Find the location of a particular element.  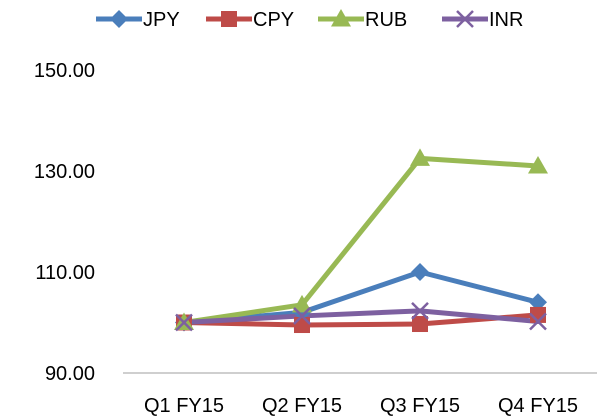

y-tick-label: 110.00 is located at coordinates (65, 273).